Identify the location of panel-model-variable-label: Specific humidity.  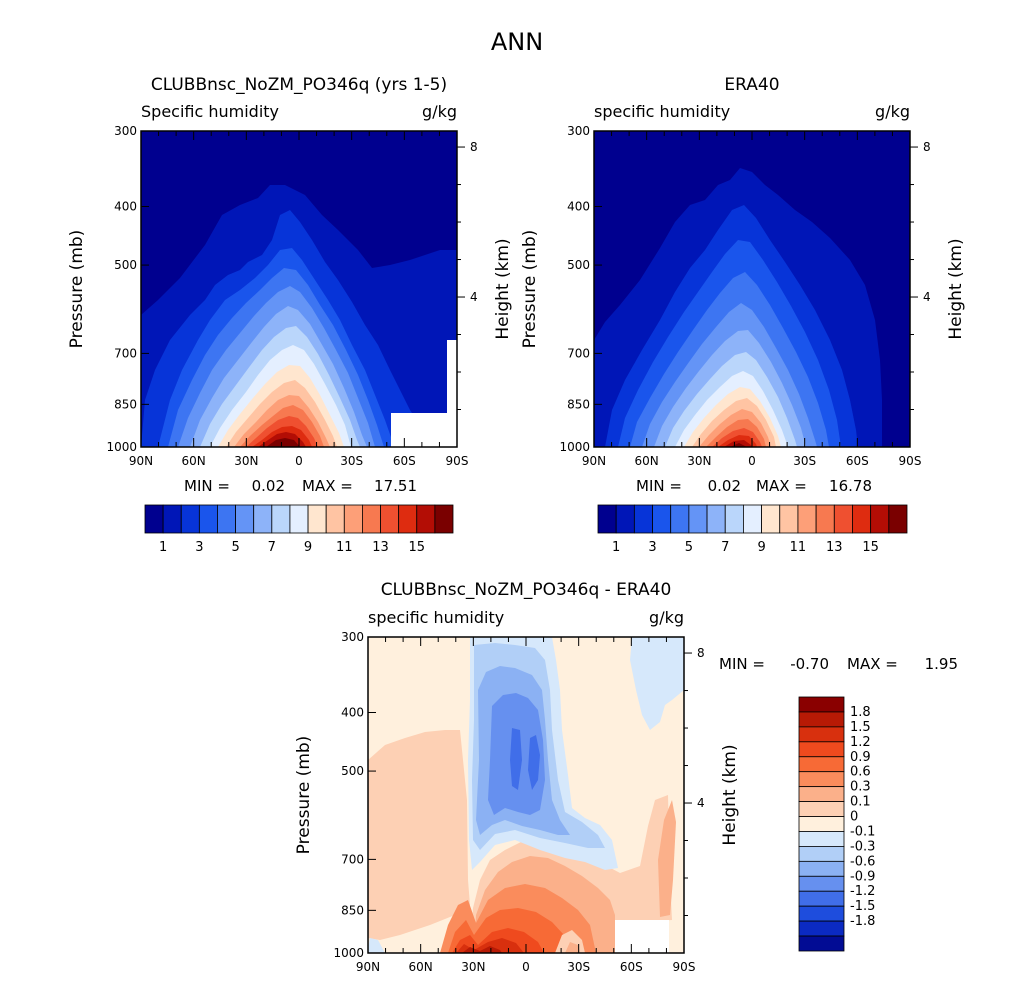
(210, 111).